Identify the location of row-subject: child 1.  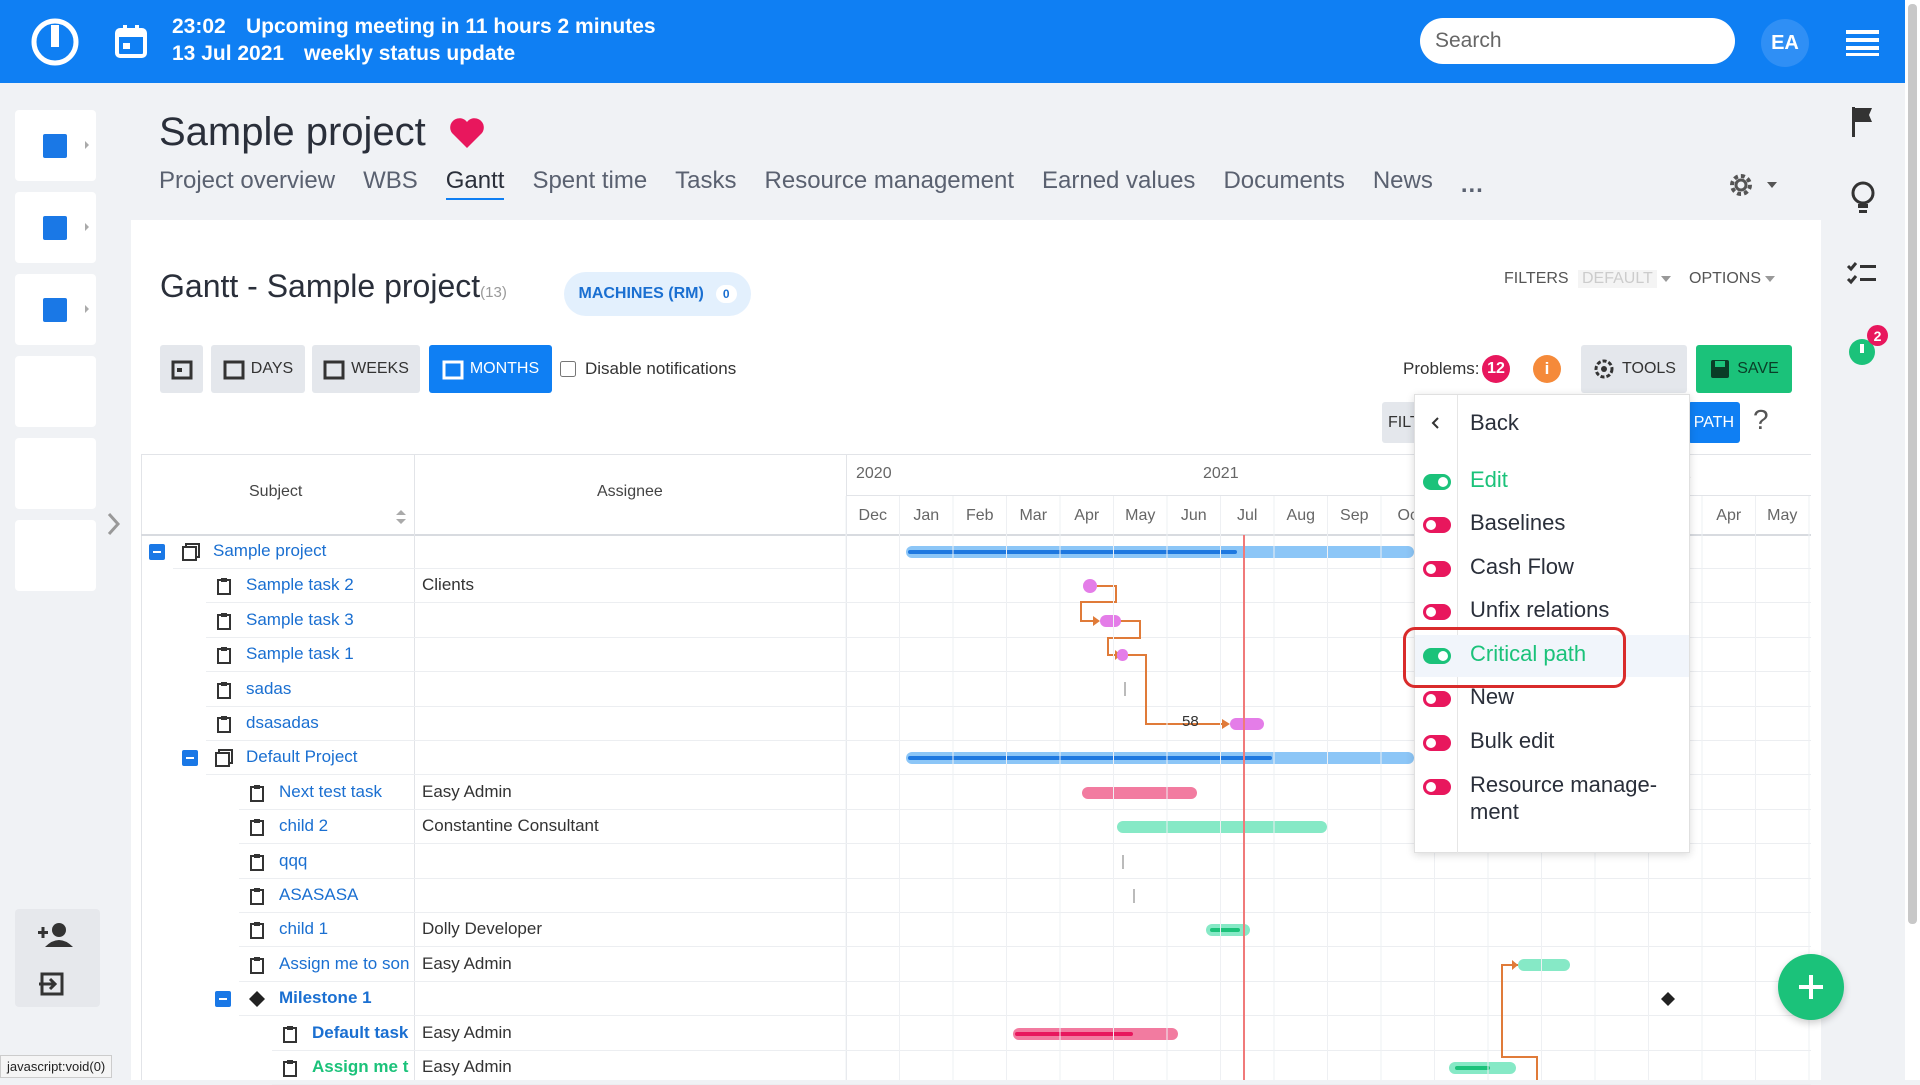
(304, 929).